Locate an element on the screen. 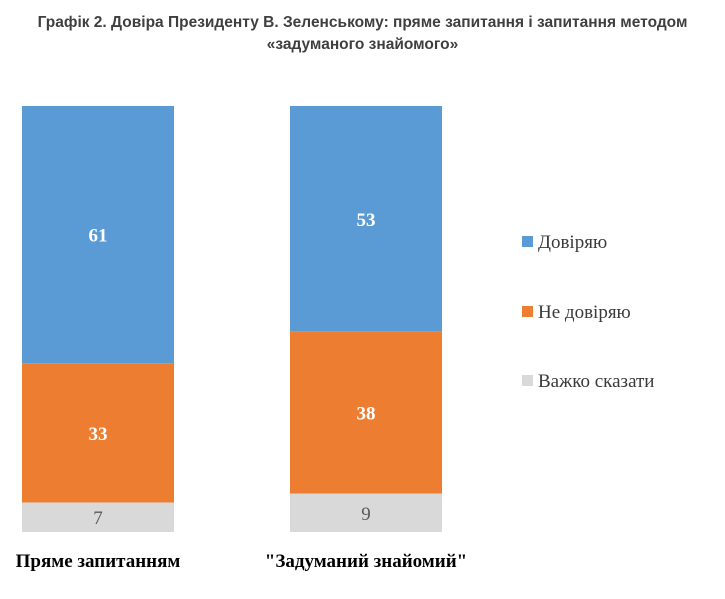 Image resolution: width=725 pixels, height=599 pixels. category-label-direct: Пряме запитанням is located at coordinates (98, 561).